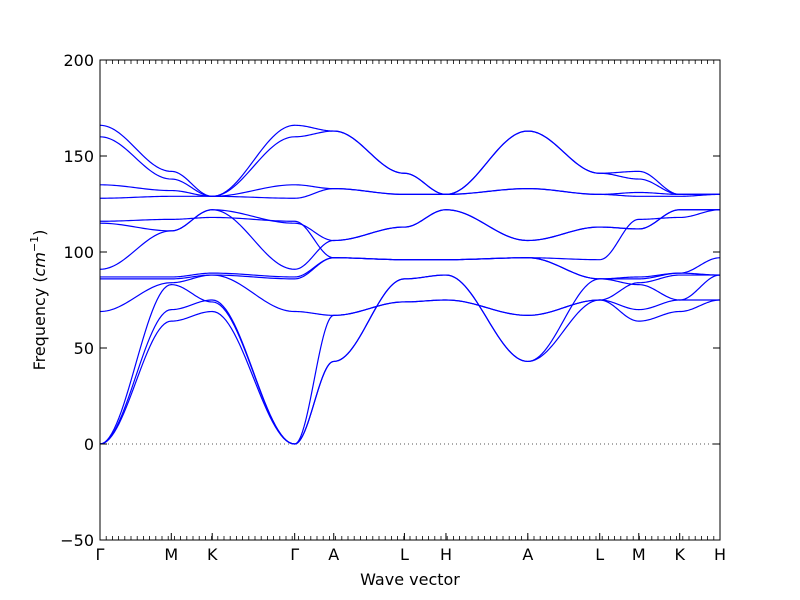 The width and height of the screenshot is (800, 600). What do you see at coordinates (77, 540) in the screenshot?
I see `y-tick-label: −50` at bounding box center [77, 540].